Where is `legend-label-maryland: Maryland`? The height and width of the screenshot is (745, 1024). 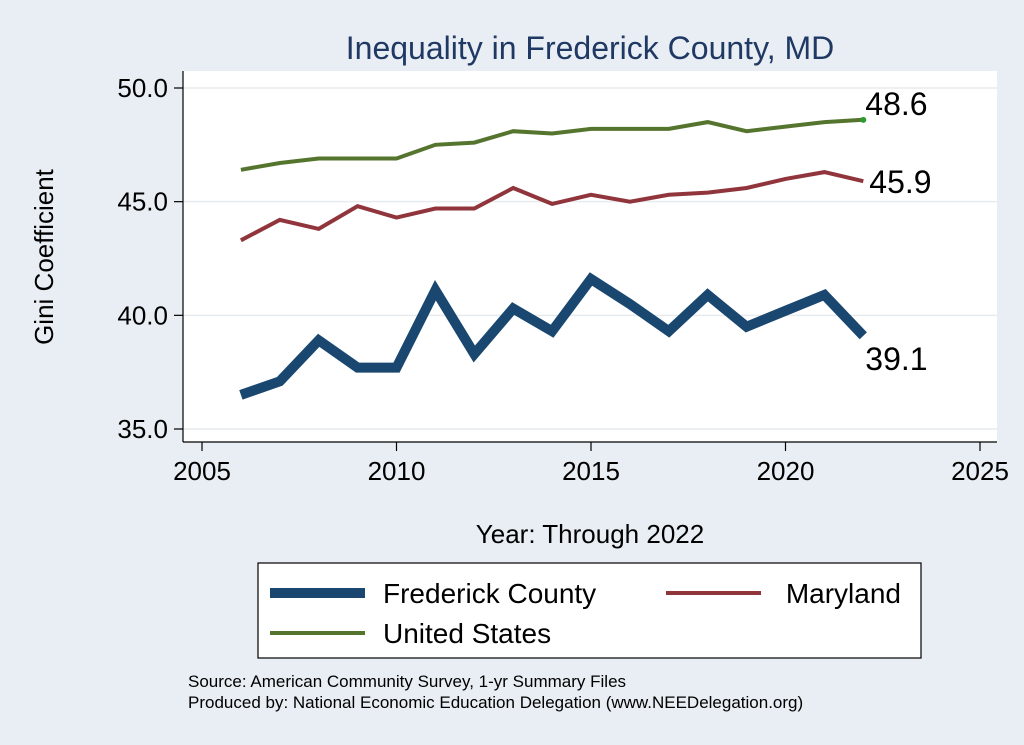
legend-label-maryland: Maryland is located at coordinates (843, 593).